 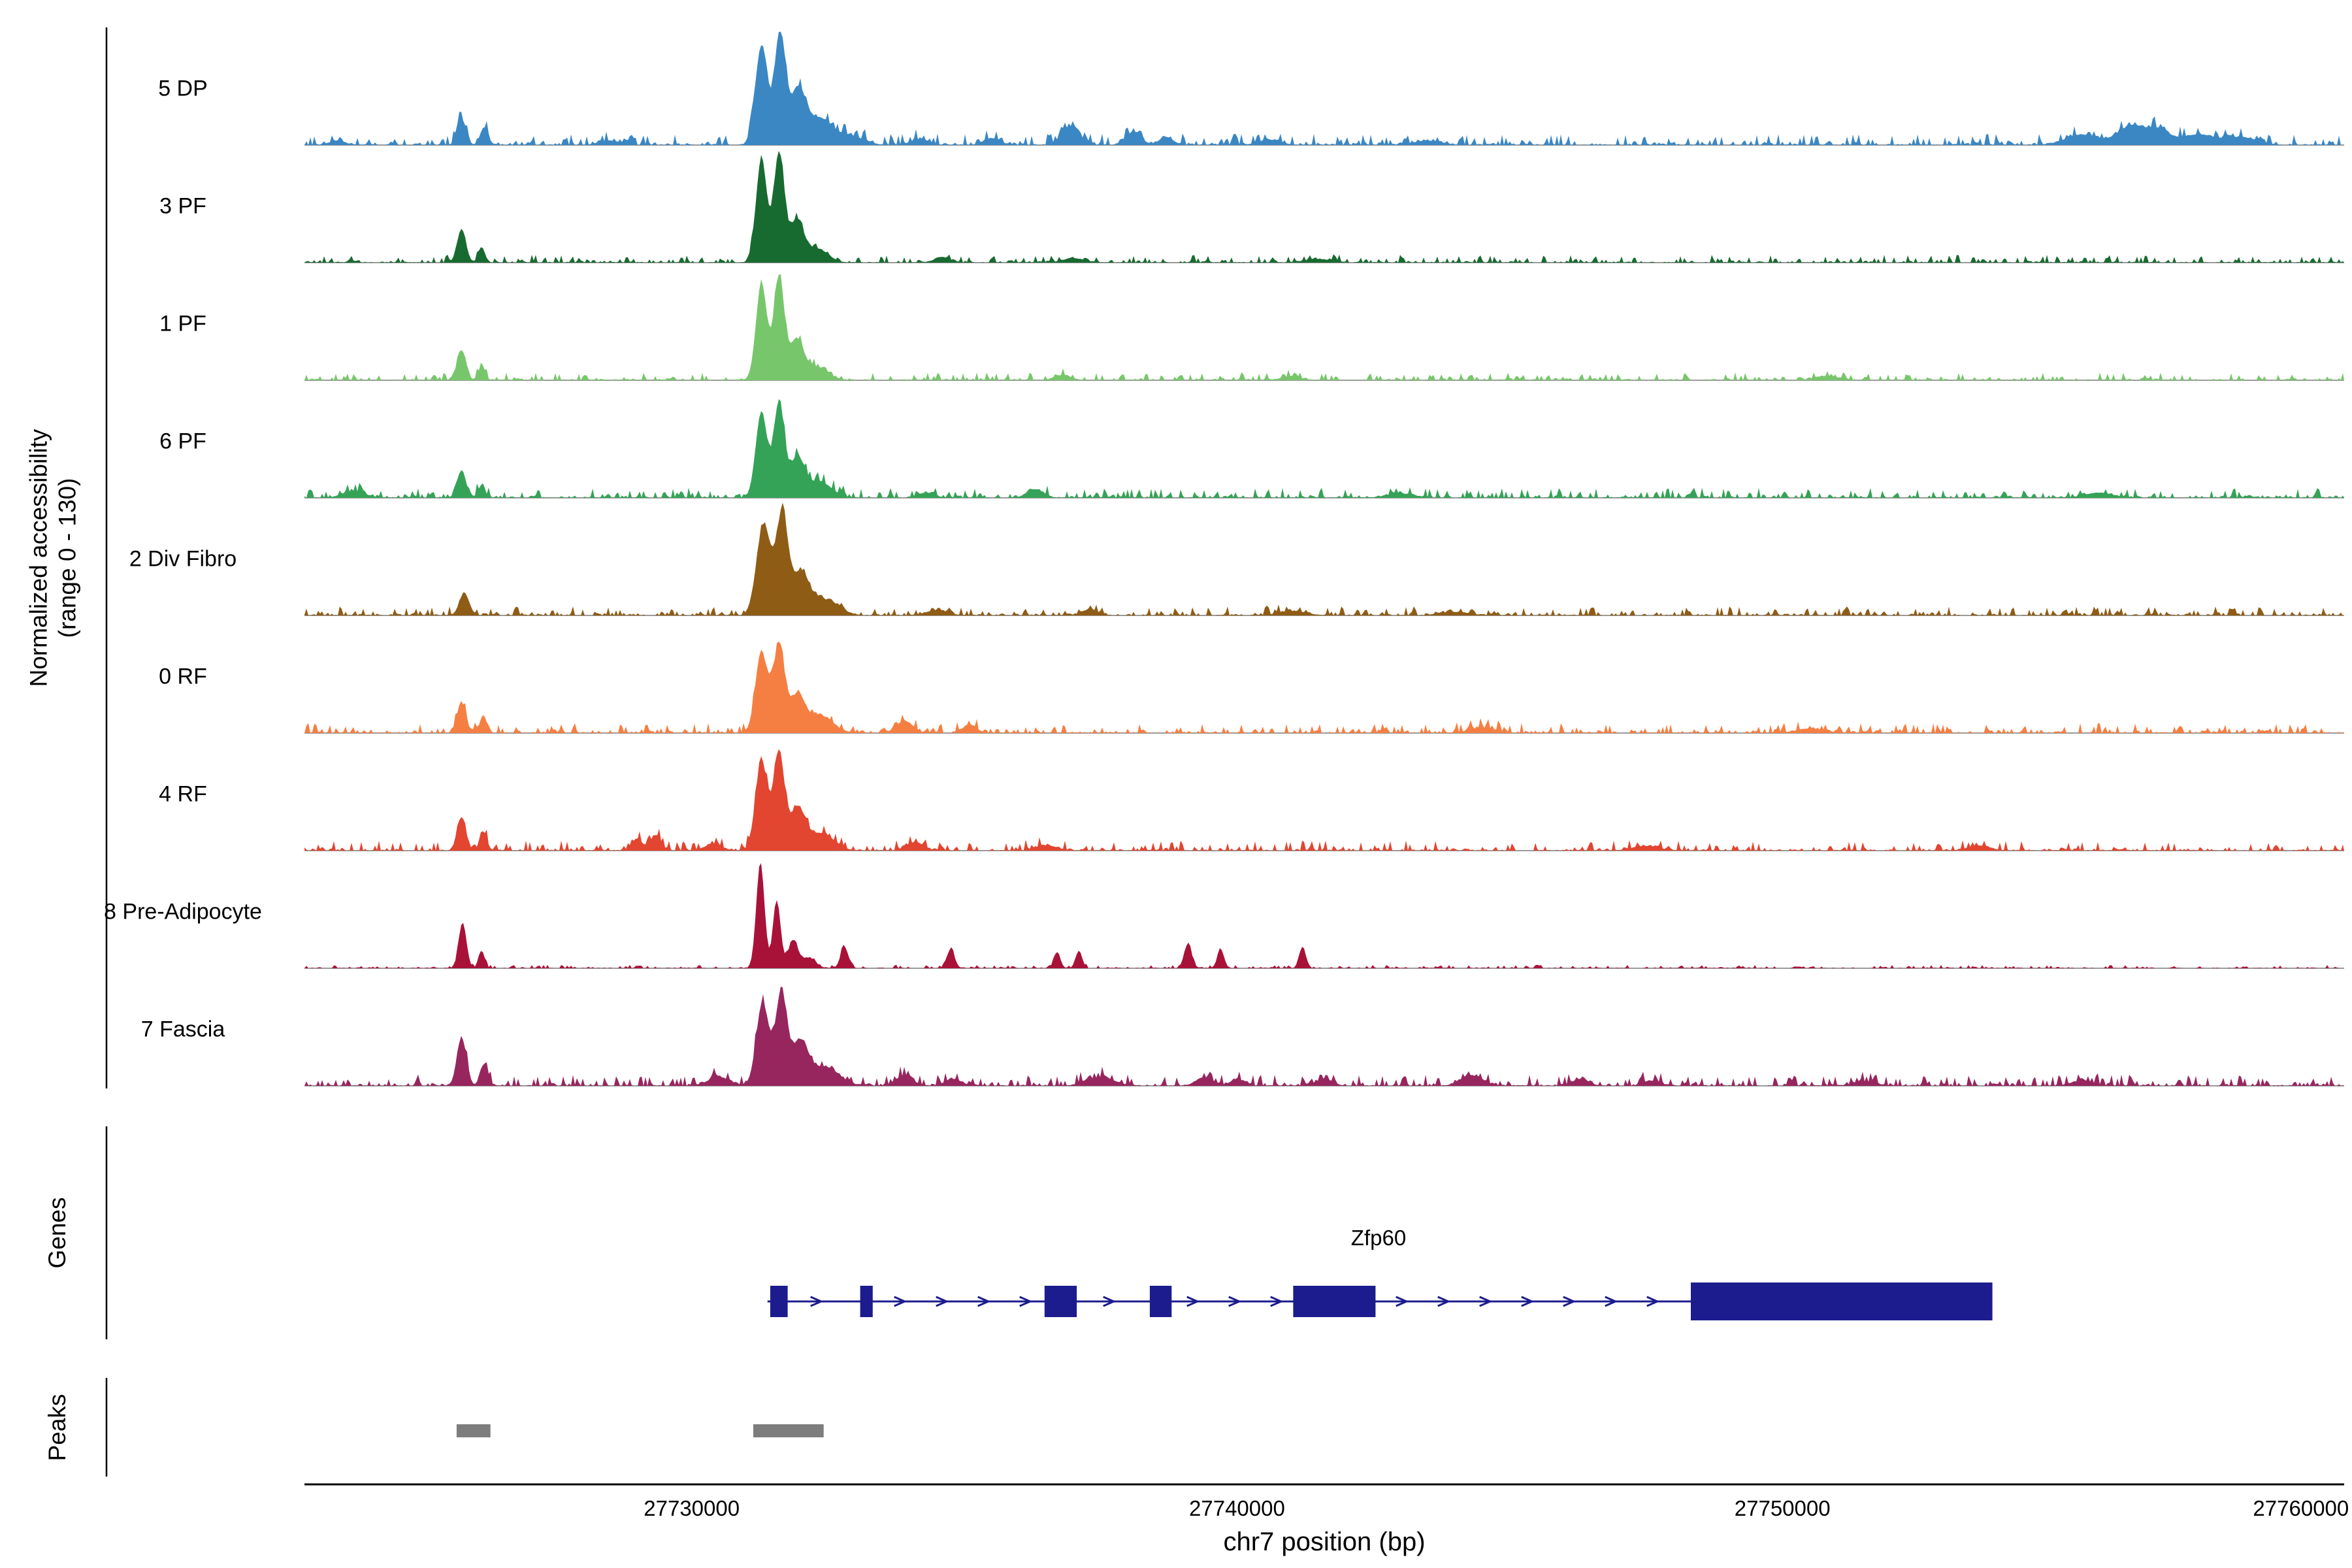 What do you see at coordinates (1324, 687) in the screenshot?
I see `signal-track-0-rf` at bounding box center [1324, 687].